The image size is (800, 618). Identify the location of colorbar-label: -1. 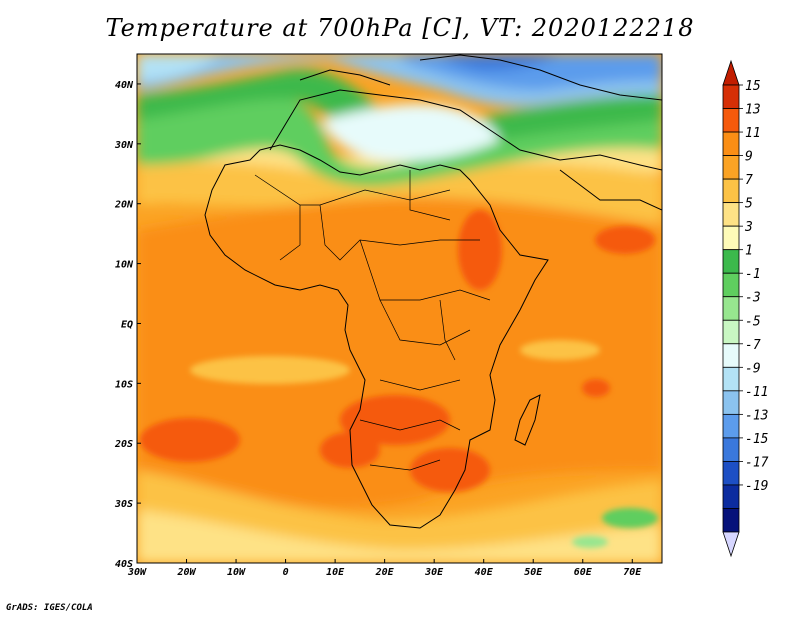
(753, 274).